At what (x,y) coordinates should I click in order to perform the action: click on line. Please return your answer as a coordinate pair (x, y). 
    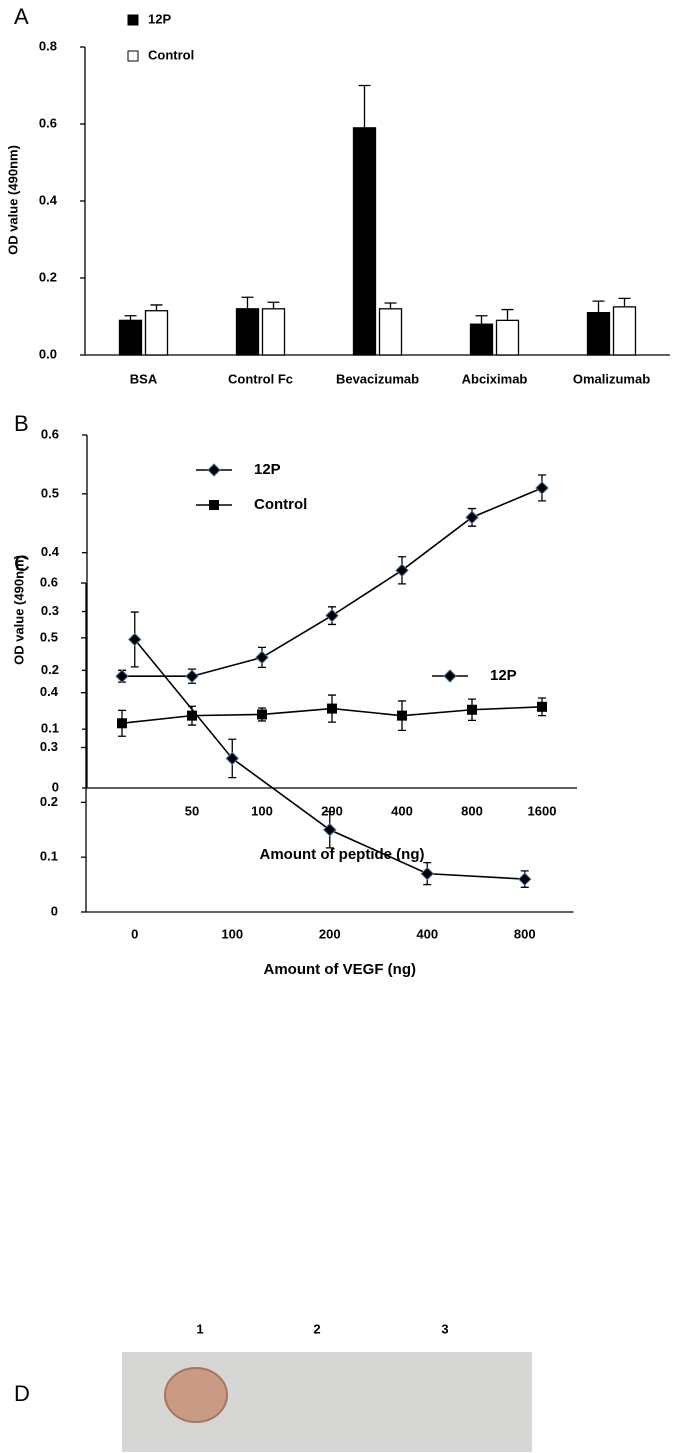
    Looking at the image, I should click on (332, 582).